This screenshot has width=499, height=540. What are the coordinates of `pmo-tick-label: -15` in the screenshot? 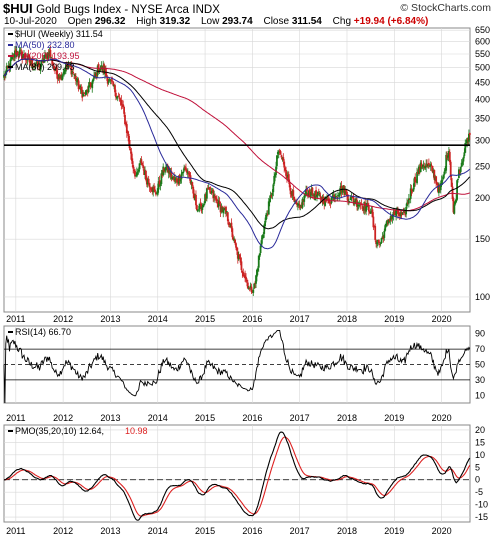 It's located at (481, 517).